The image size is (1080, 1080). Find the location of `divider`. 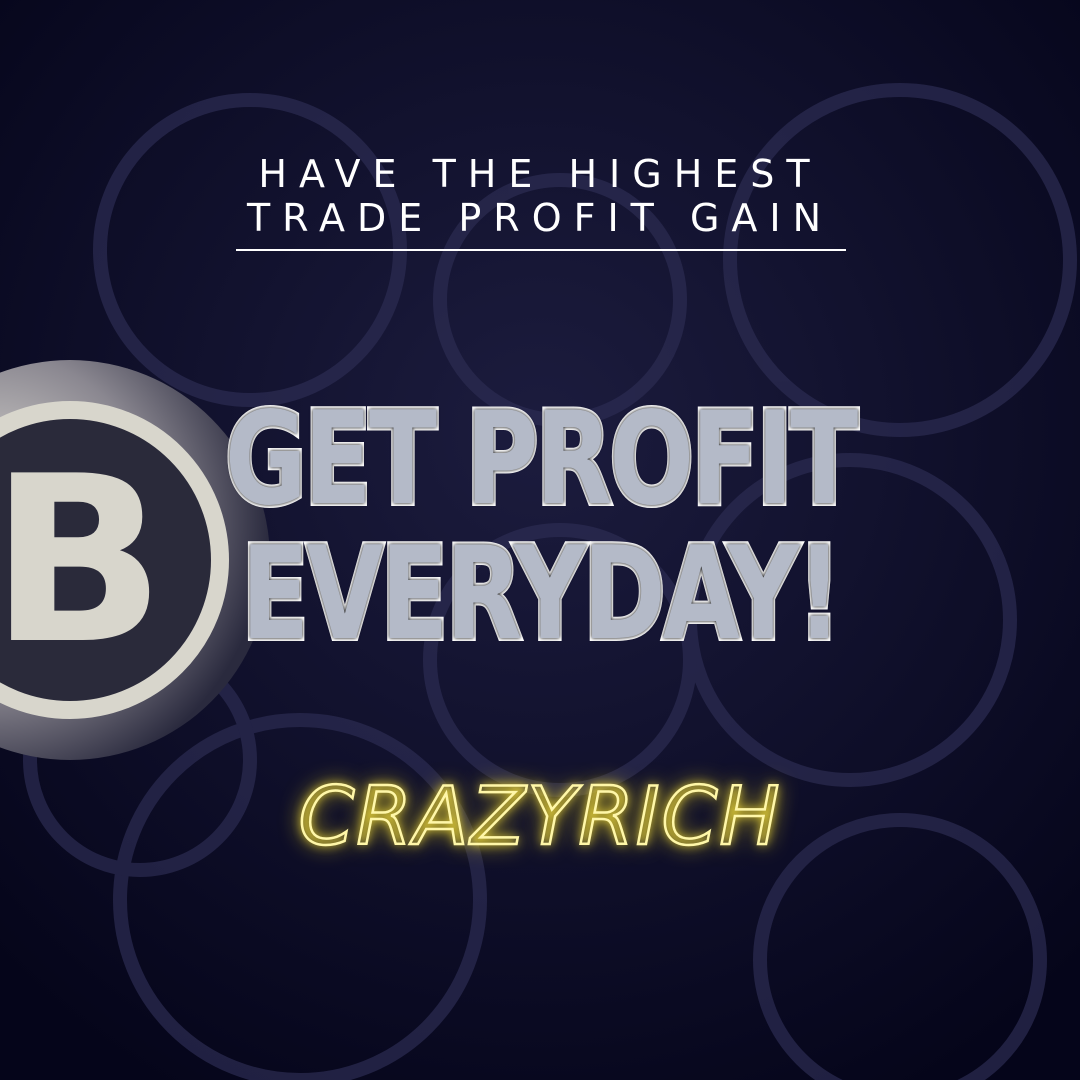

divider is located at coordinates (541, 250).